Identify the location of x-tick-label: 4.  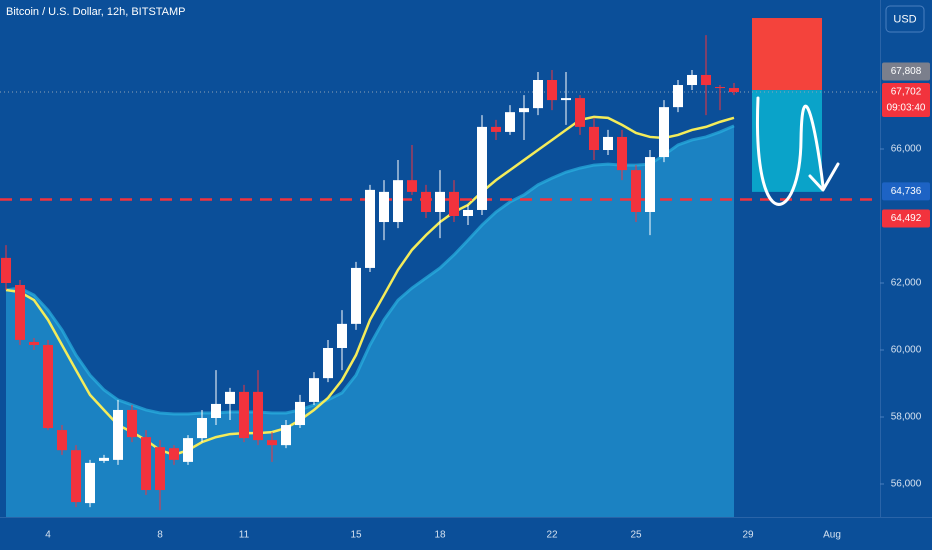
(48, 535).